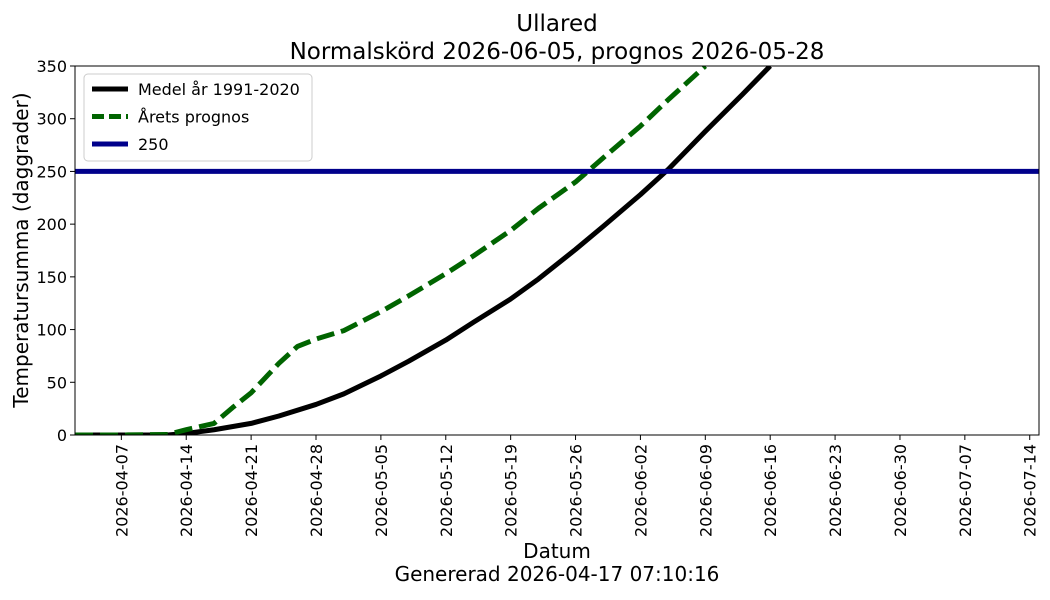 Image resolution: width=1050 pixels, height=600 pixels. I want to click on x-tick-label: 2026-05-12, so click(446, 490).